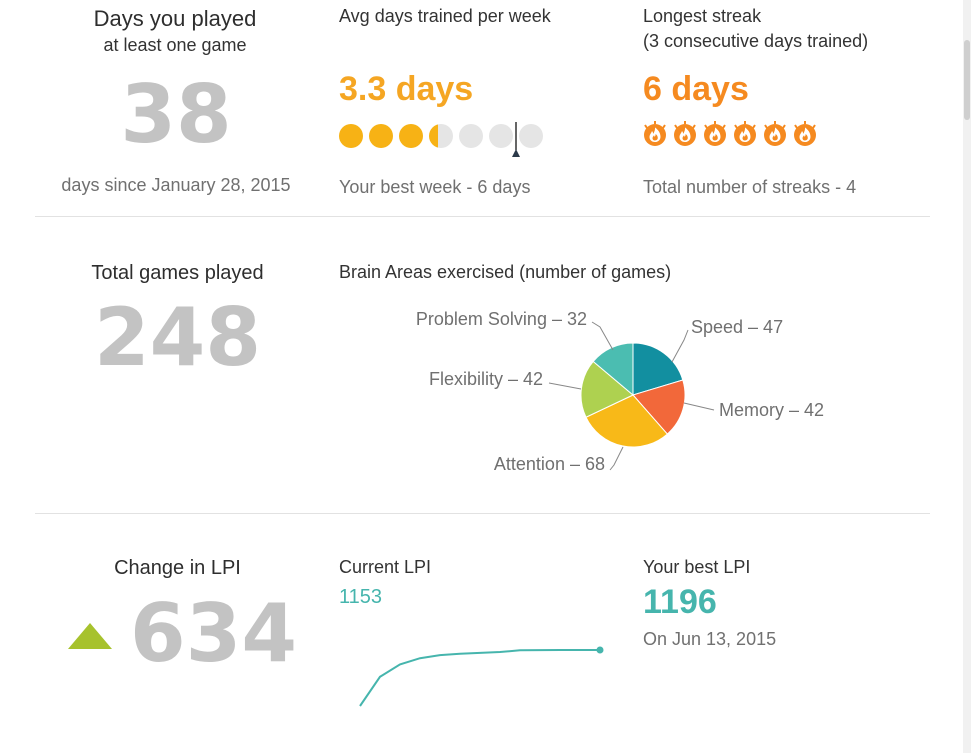 This screenshot has height=753, width=971. I want to click on avg-days-dots, so click(441, 136).